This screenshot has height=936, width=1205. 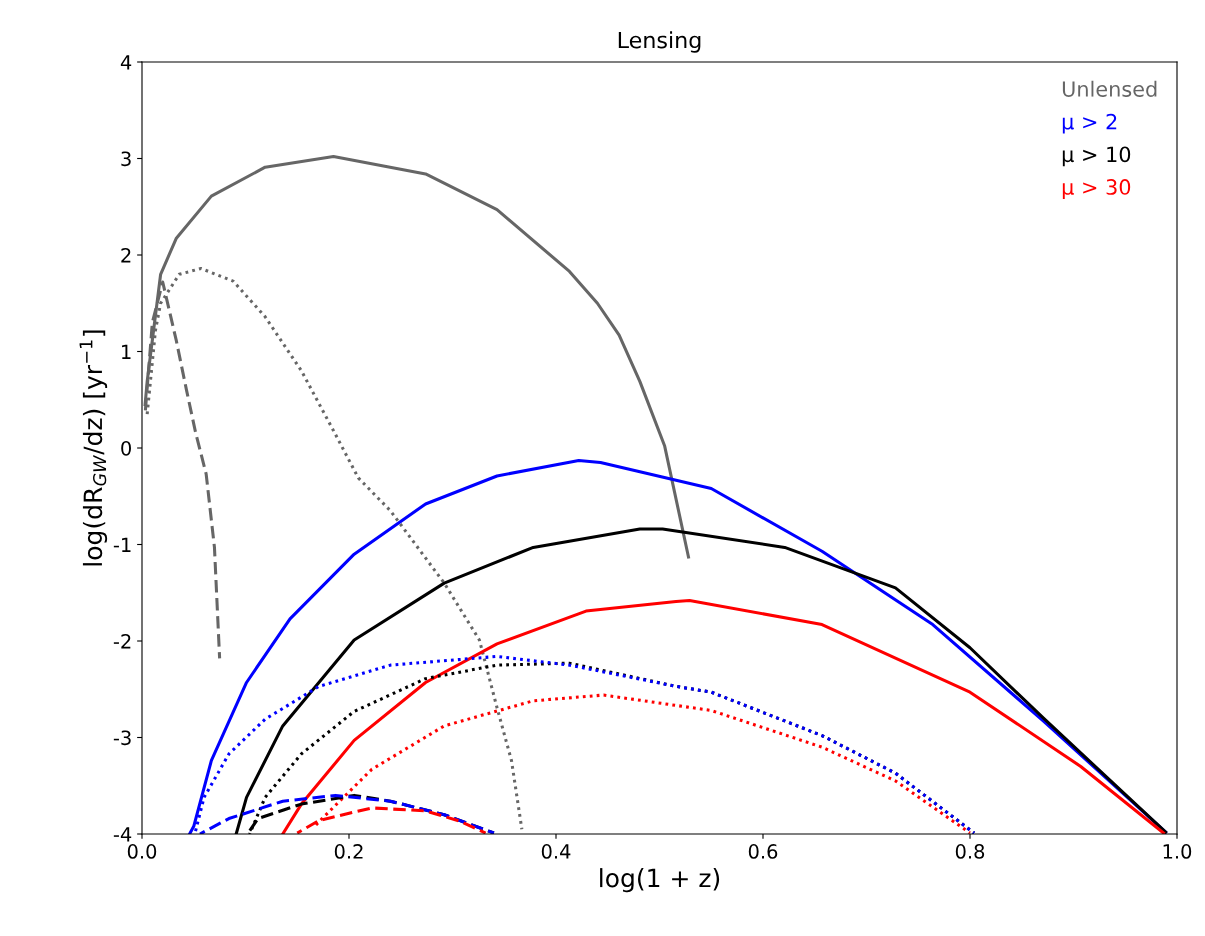 I want to click on x-tick-label: 0.8, so click(x=970, y=851).